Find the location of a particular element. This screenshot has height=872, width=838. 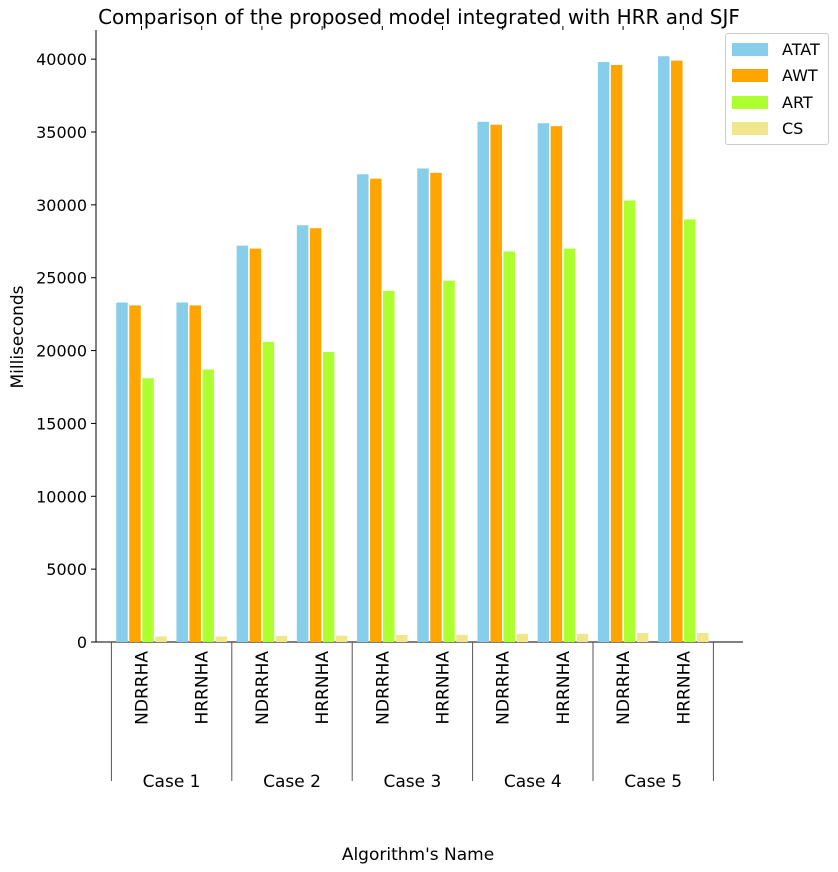

group-label: Case 2 is located at coordinates (292, 782).